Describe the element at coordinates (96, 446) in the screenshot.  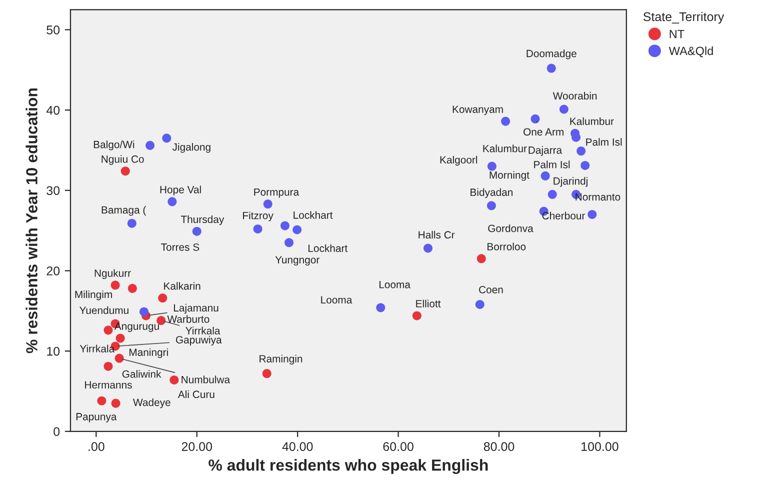
I see `x-tick-label: .00` at that location.